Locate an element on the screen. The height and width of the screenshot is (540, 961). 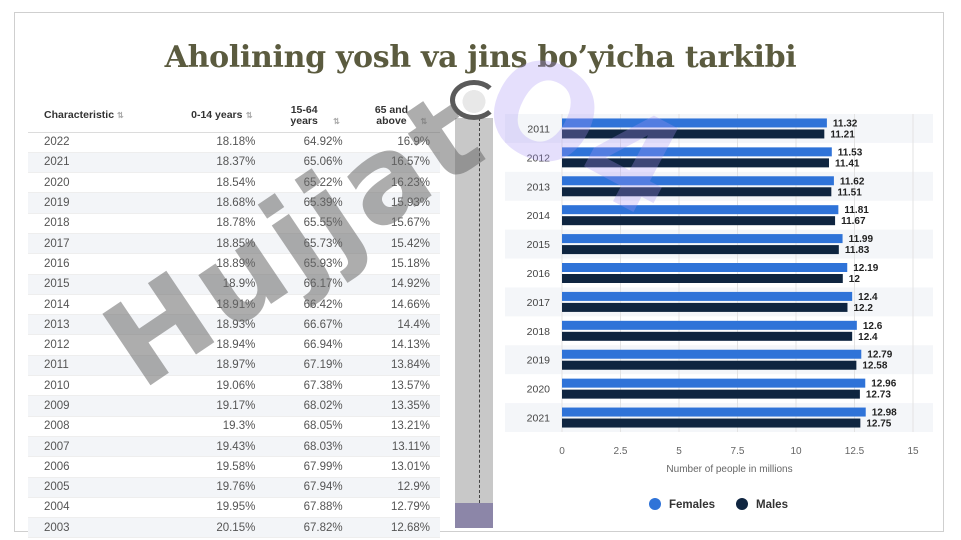
x-tick-label: 10 is located at coordinates (796, 451).